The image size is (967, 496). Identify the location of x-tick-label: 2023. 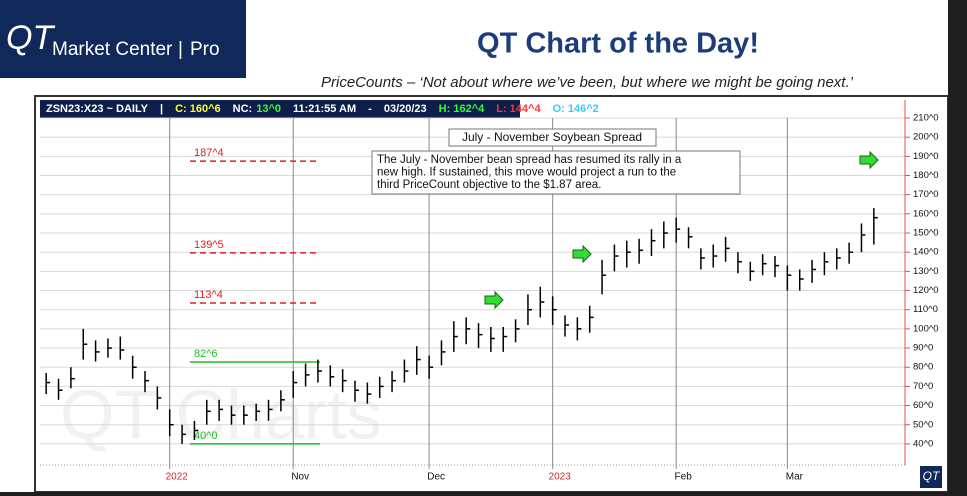
(560, 477).